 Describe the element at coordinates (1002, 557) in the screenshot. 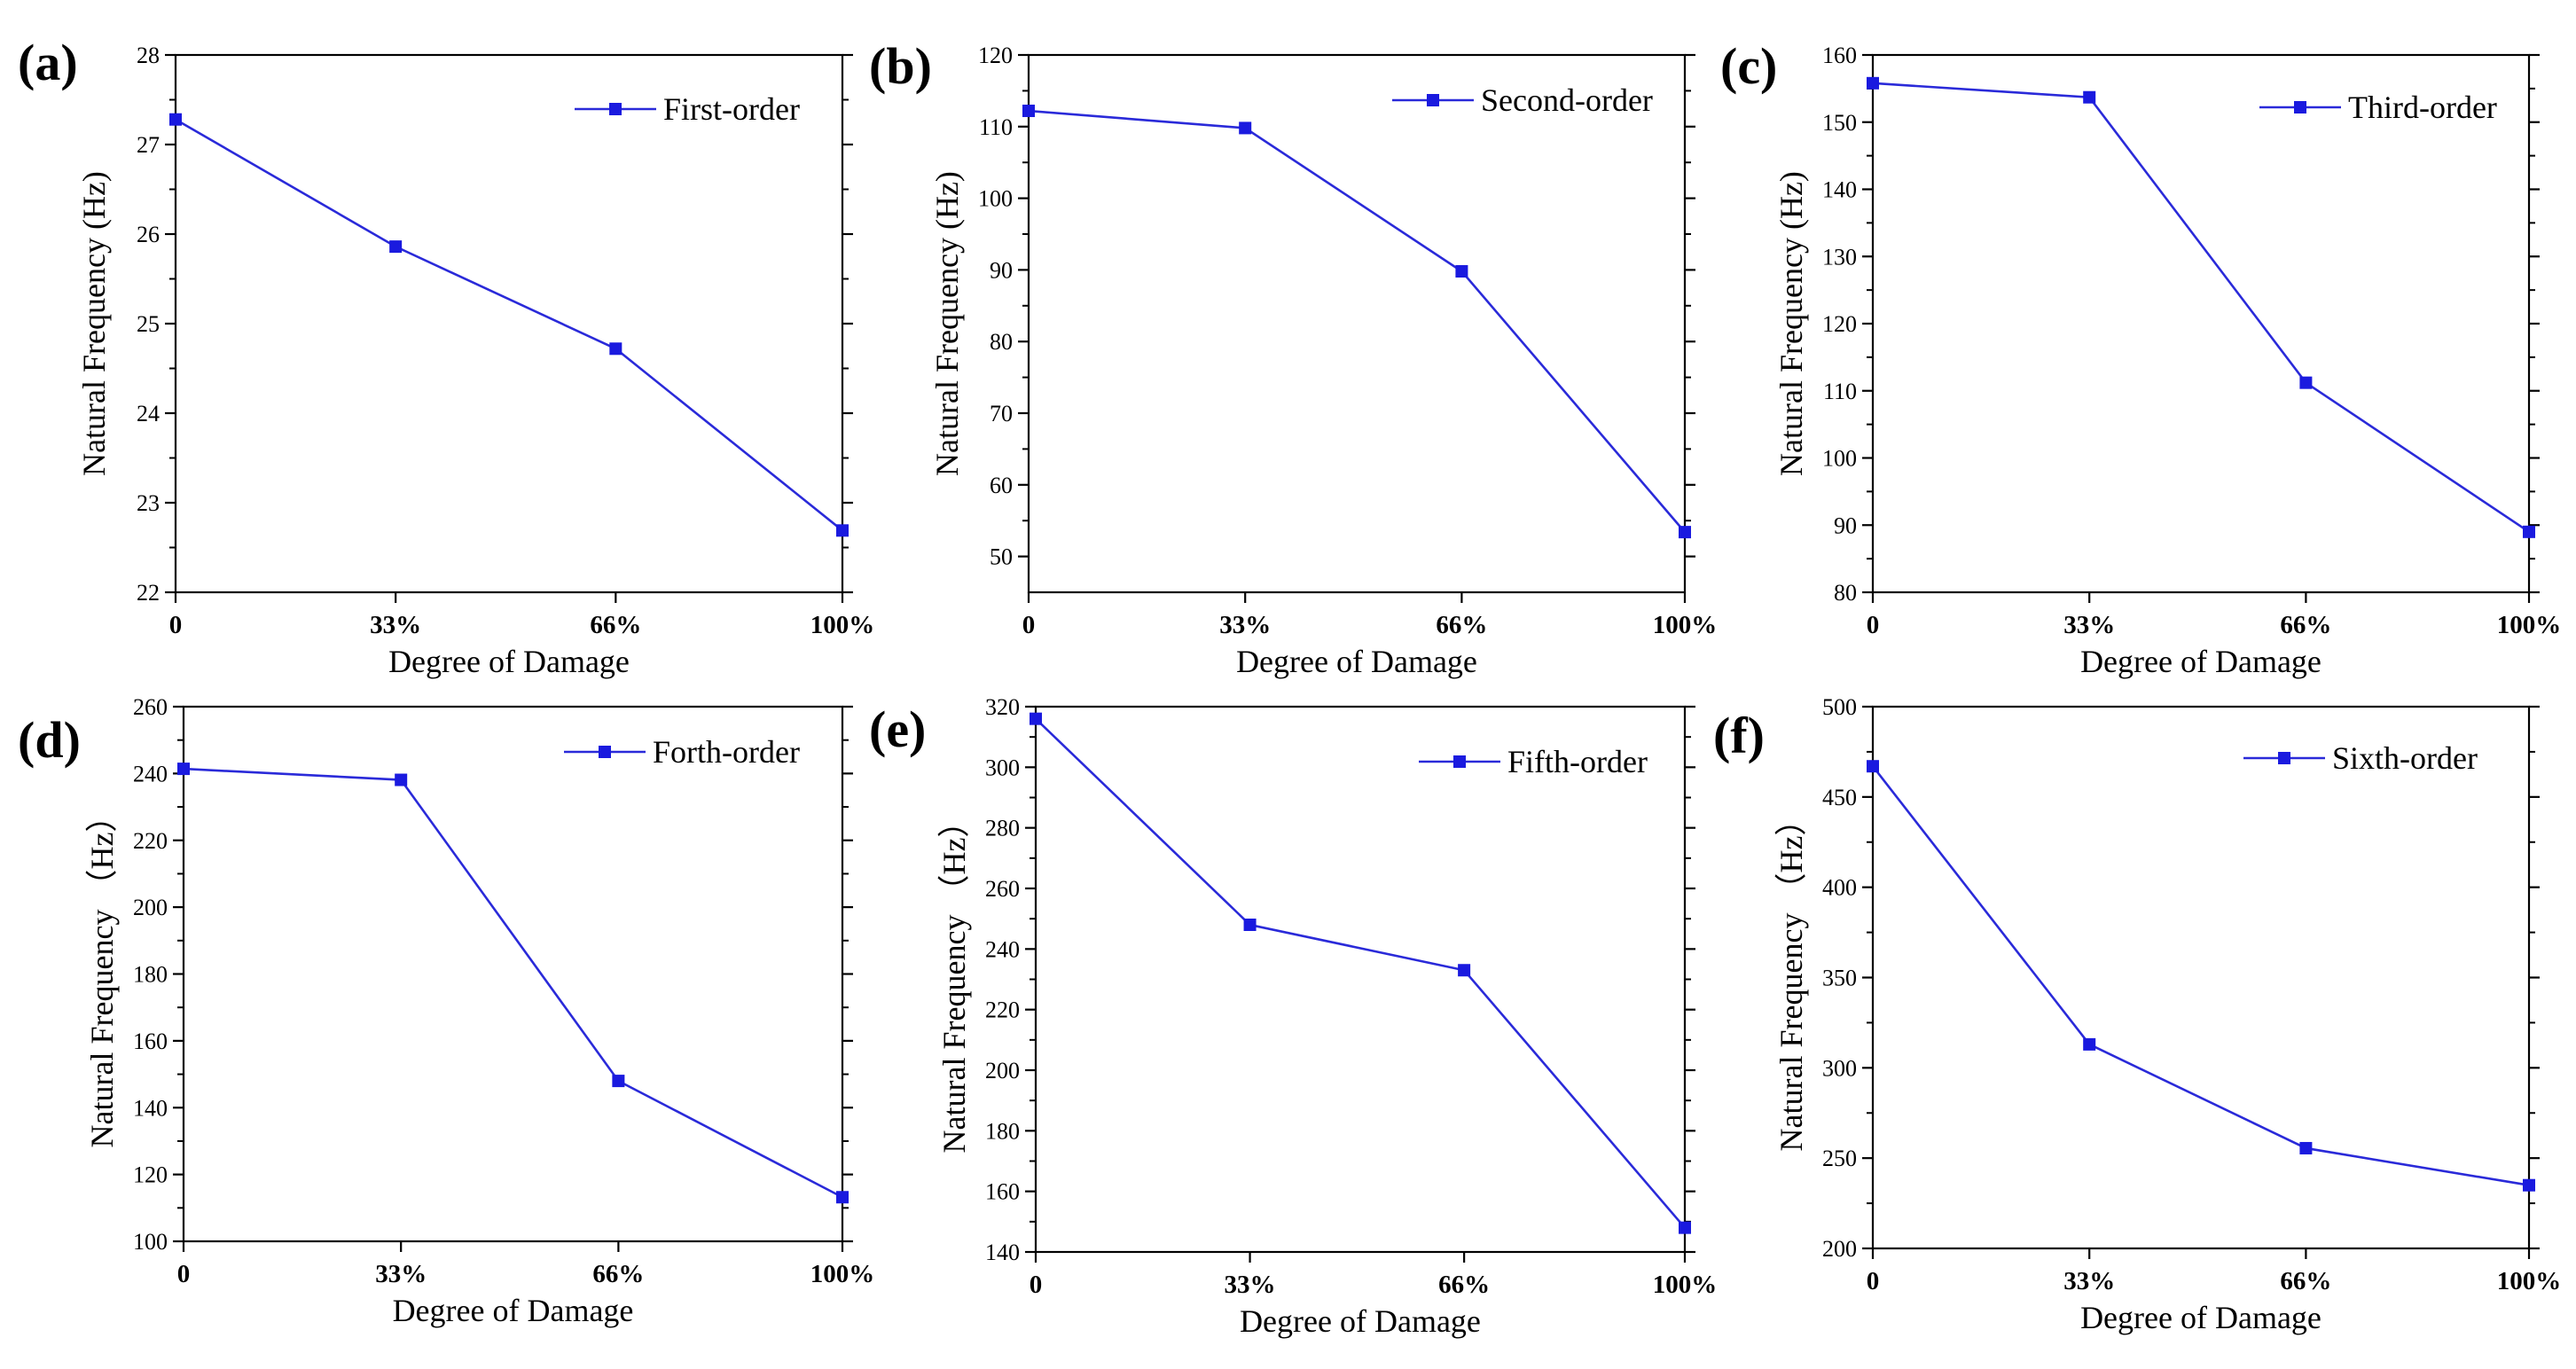

I see `y-tick-label: 50` at that location.